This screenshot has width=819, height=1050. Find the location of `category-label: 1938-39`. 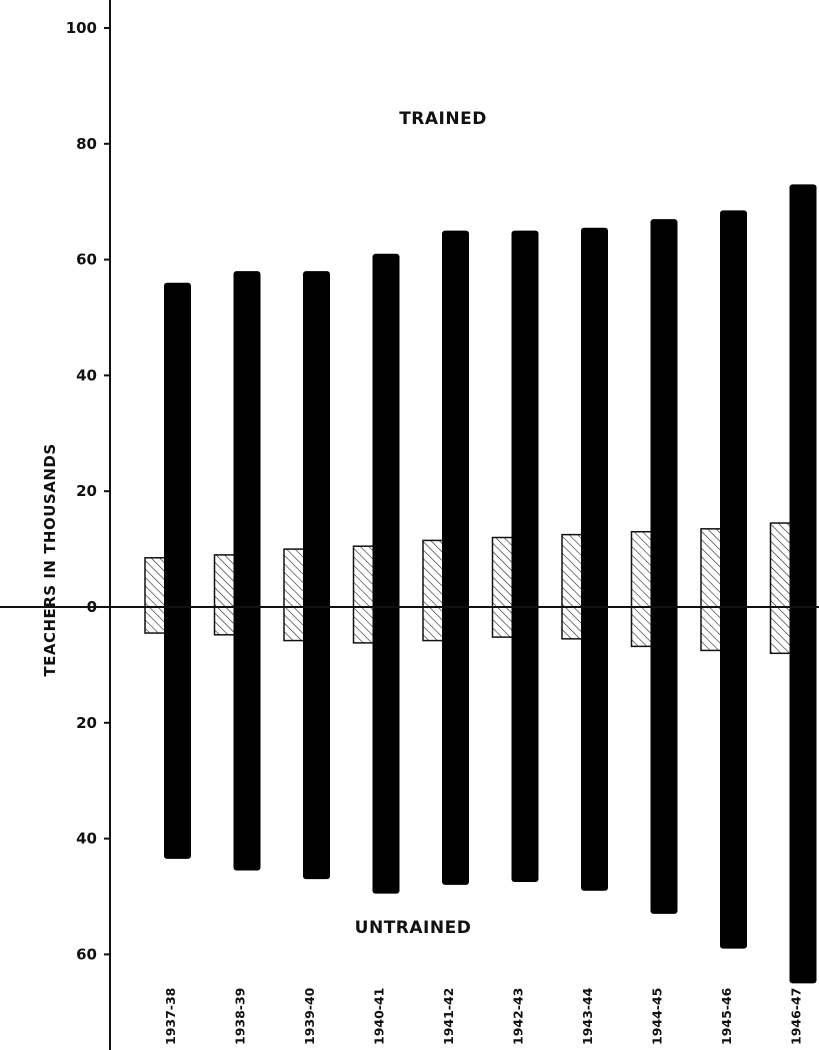

category-label: 1938-39 is located at coordinates (240, 1016).